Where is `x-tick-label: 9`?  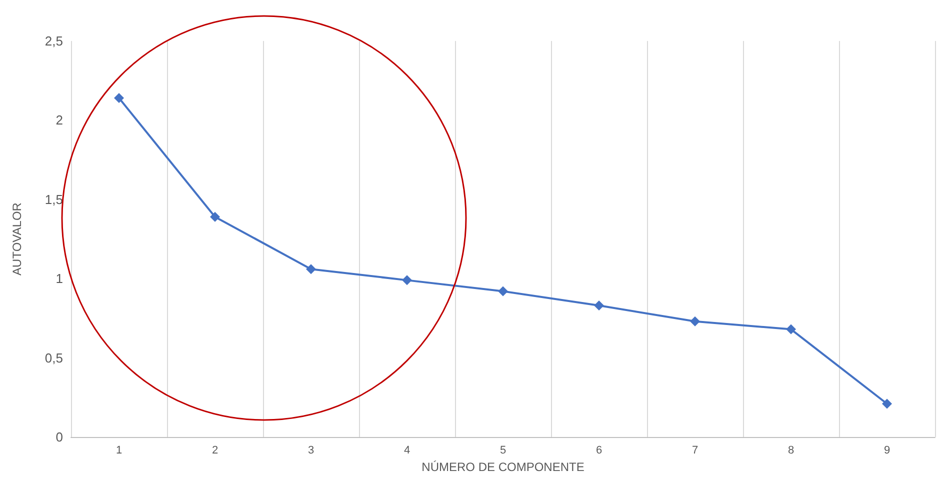
x-tick-label: 9 is located at coordinates (887, 450).